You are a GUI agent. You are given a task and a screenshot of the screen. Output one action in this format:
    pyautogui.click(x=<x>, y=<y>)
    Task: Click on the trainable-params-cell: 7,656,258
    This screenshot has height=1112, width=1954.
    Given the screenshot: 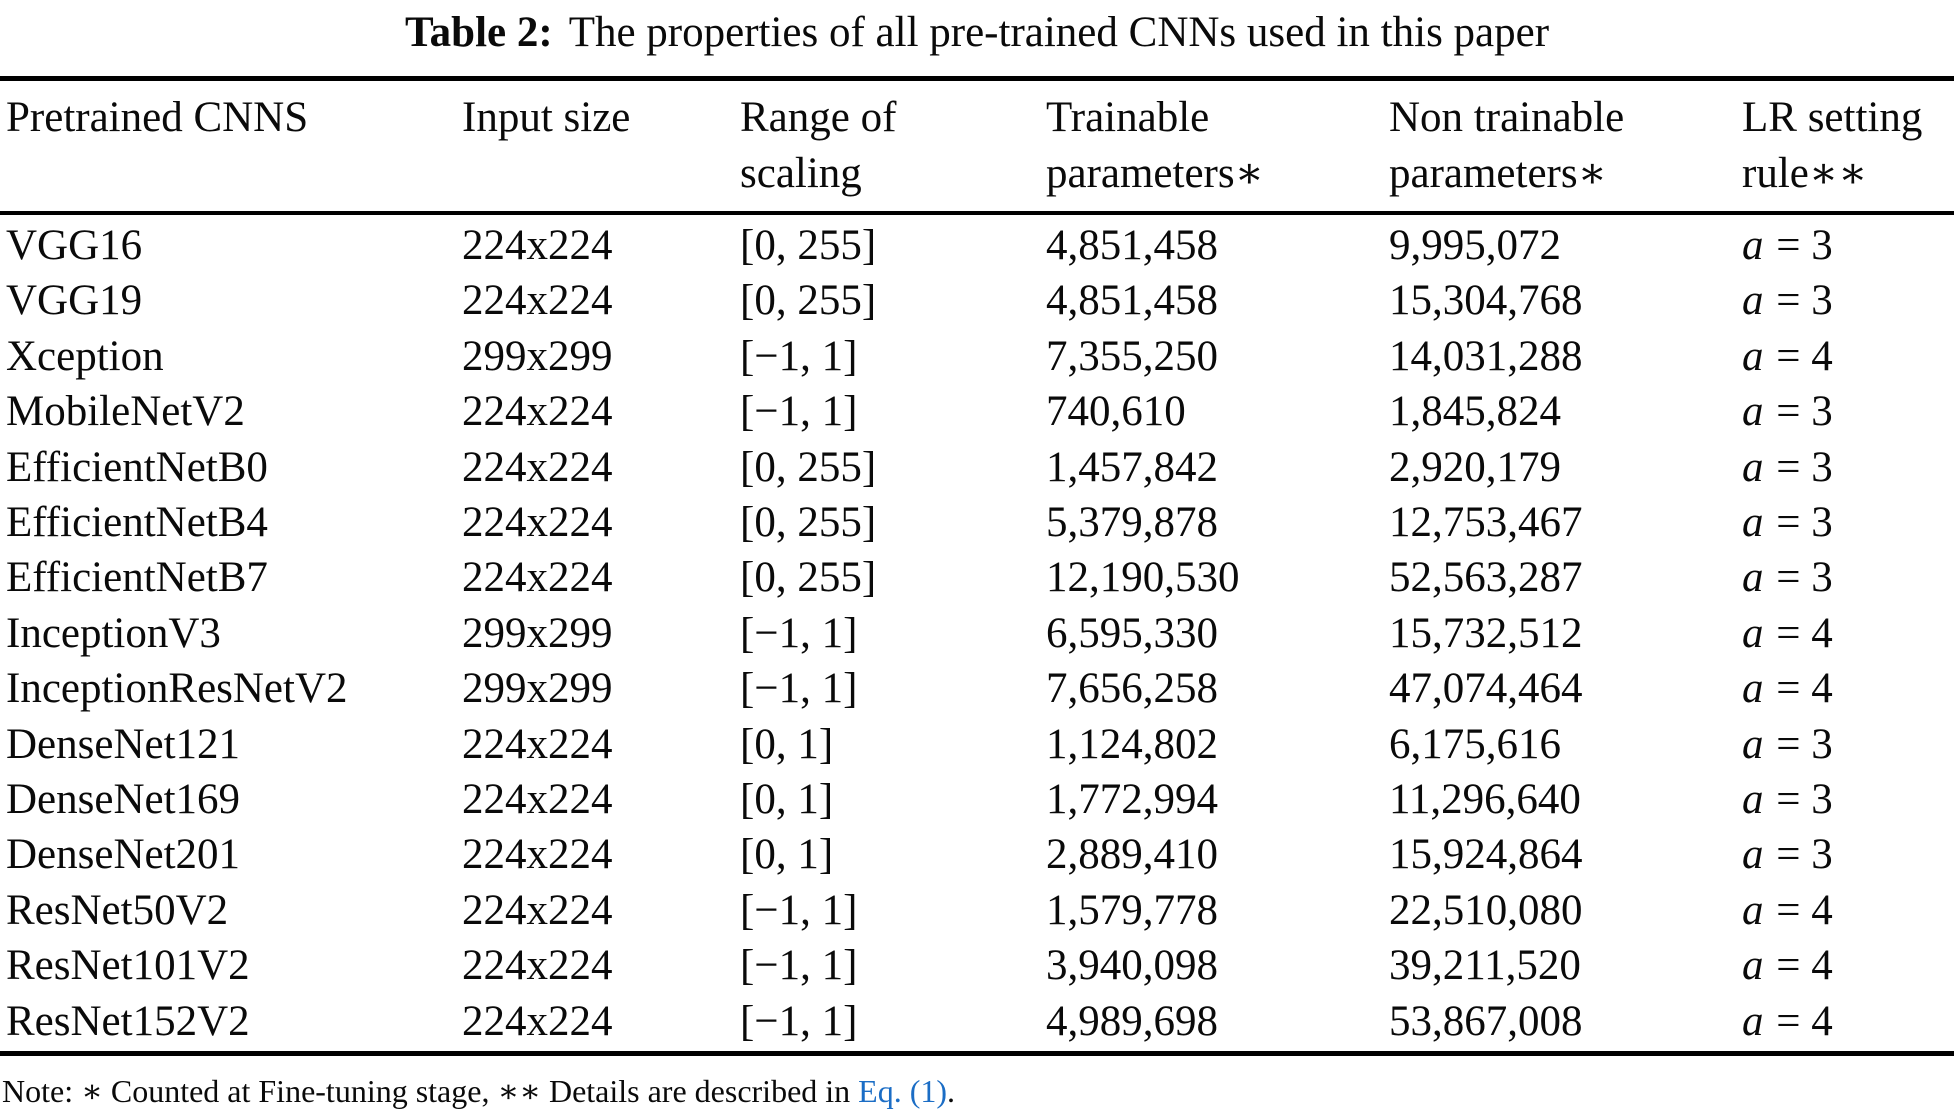 What is the action you would take?
    pyautogui.click(x=1132, y=689)
    